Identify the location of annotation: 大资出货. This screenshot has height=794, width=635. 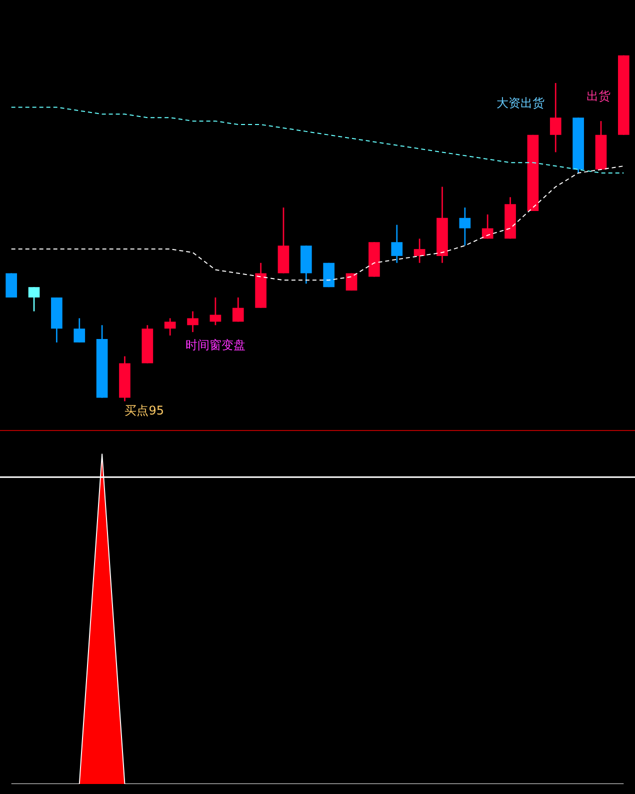
(520, 103).